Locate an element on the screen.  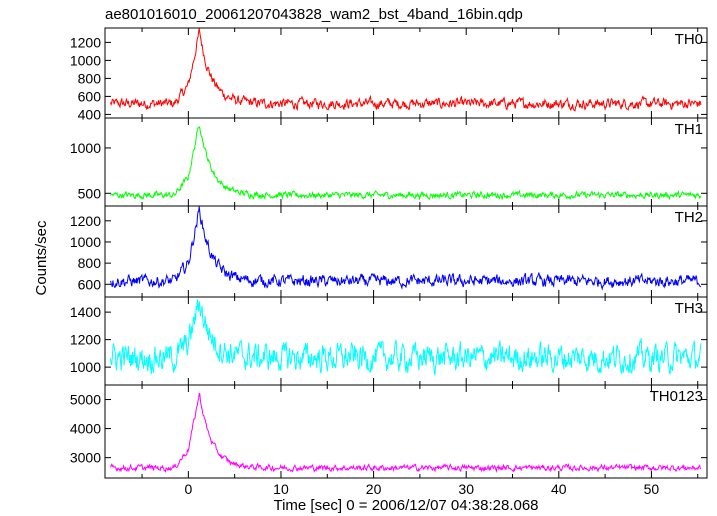
series-label-th3: TH3 is located at coordinates (689, 308).